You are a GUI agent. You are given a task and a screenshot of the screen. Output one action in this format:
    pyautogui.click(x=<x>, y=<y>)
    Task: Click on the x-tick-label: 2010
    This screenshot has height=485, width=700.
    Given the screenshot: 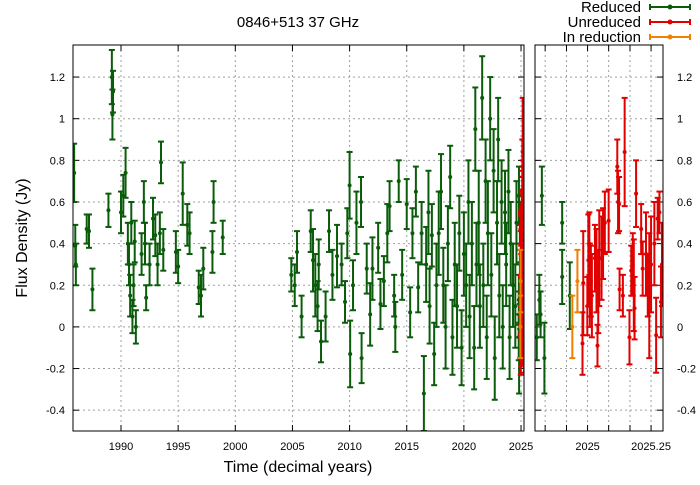 What is the action you would take?
    pyautogui.click(x=349, y=447)
    